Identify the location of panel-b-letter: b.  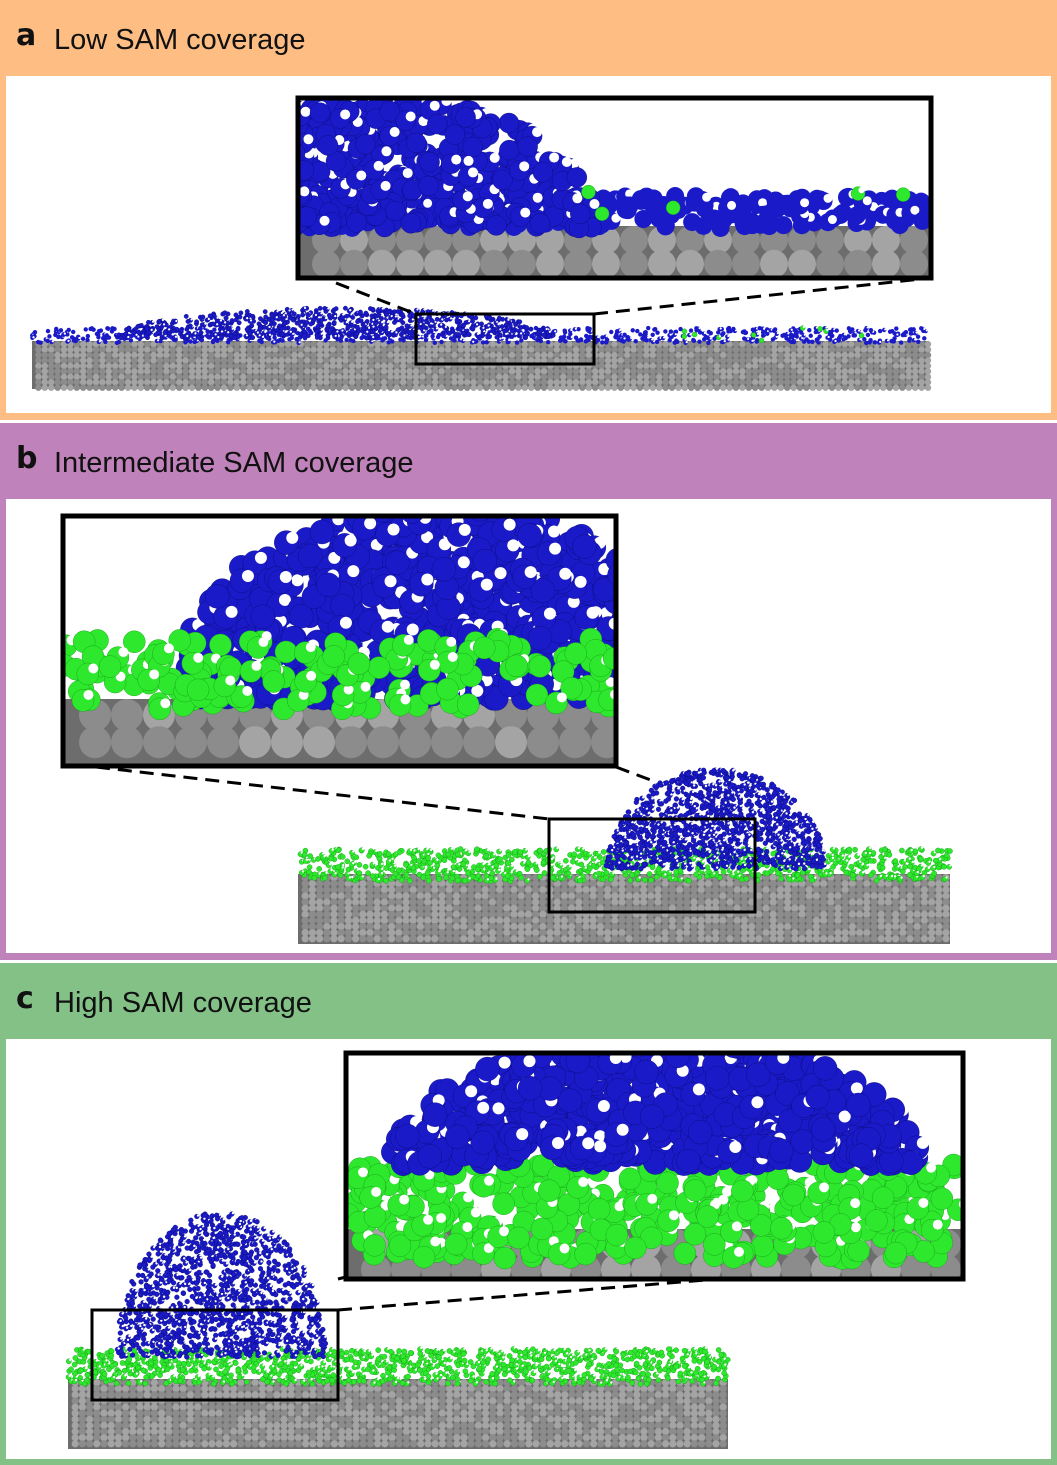
(27, 458).